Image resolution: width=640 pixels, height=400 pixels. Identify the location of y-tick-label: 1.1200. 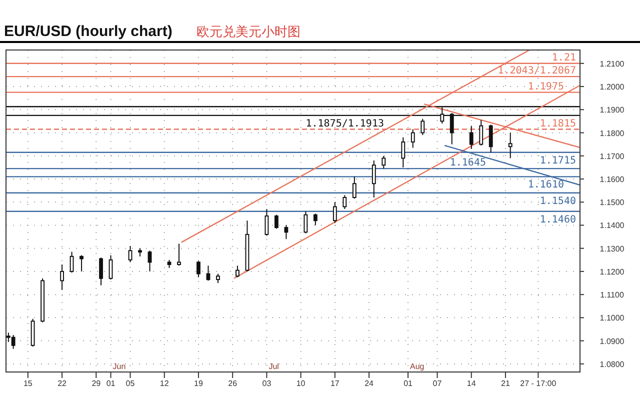
(612, 271).